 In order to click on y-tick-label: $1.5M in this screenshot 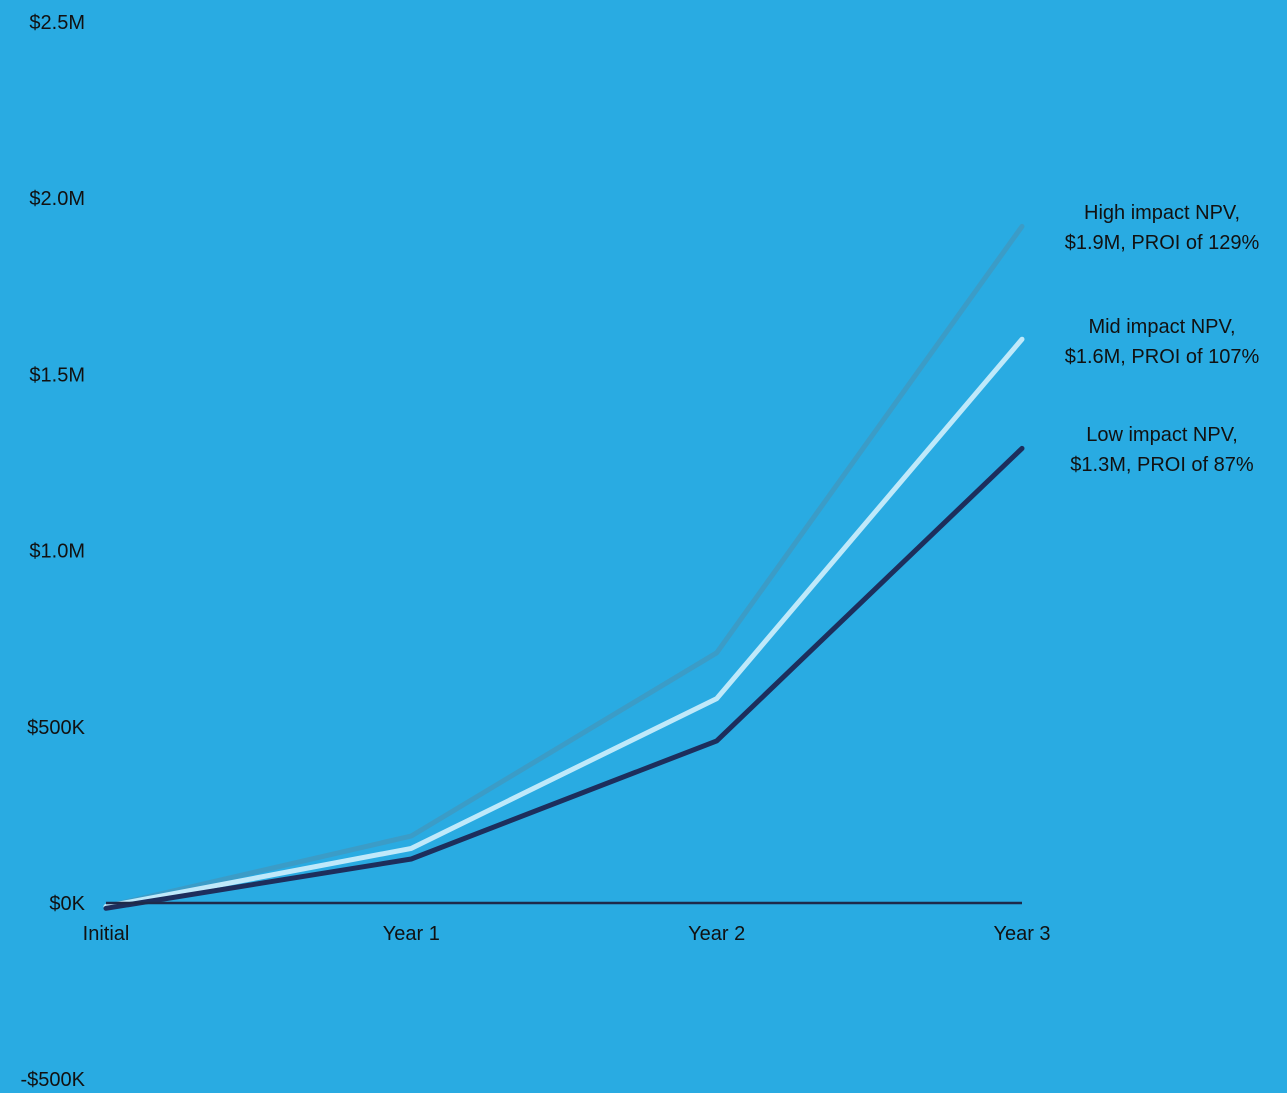, I will do `click(57, 375)`.